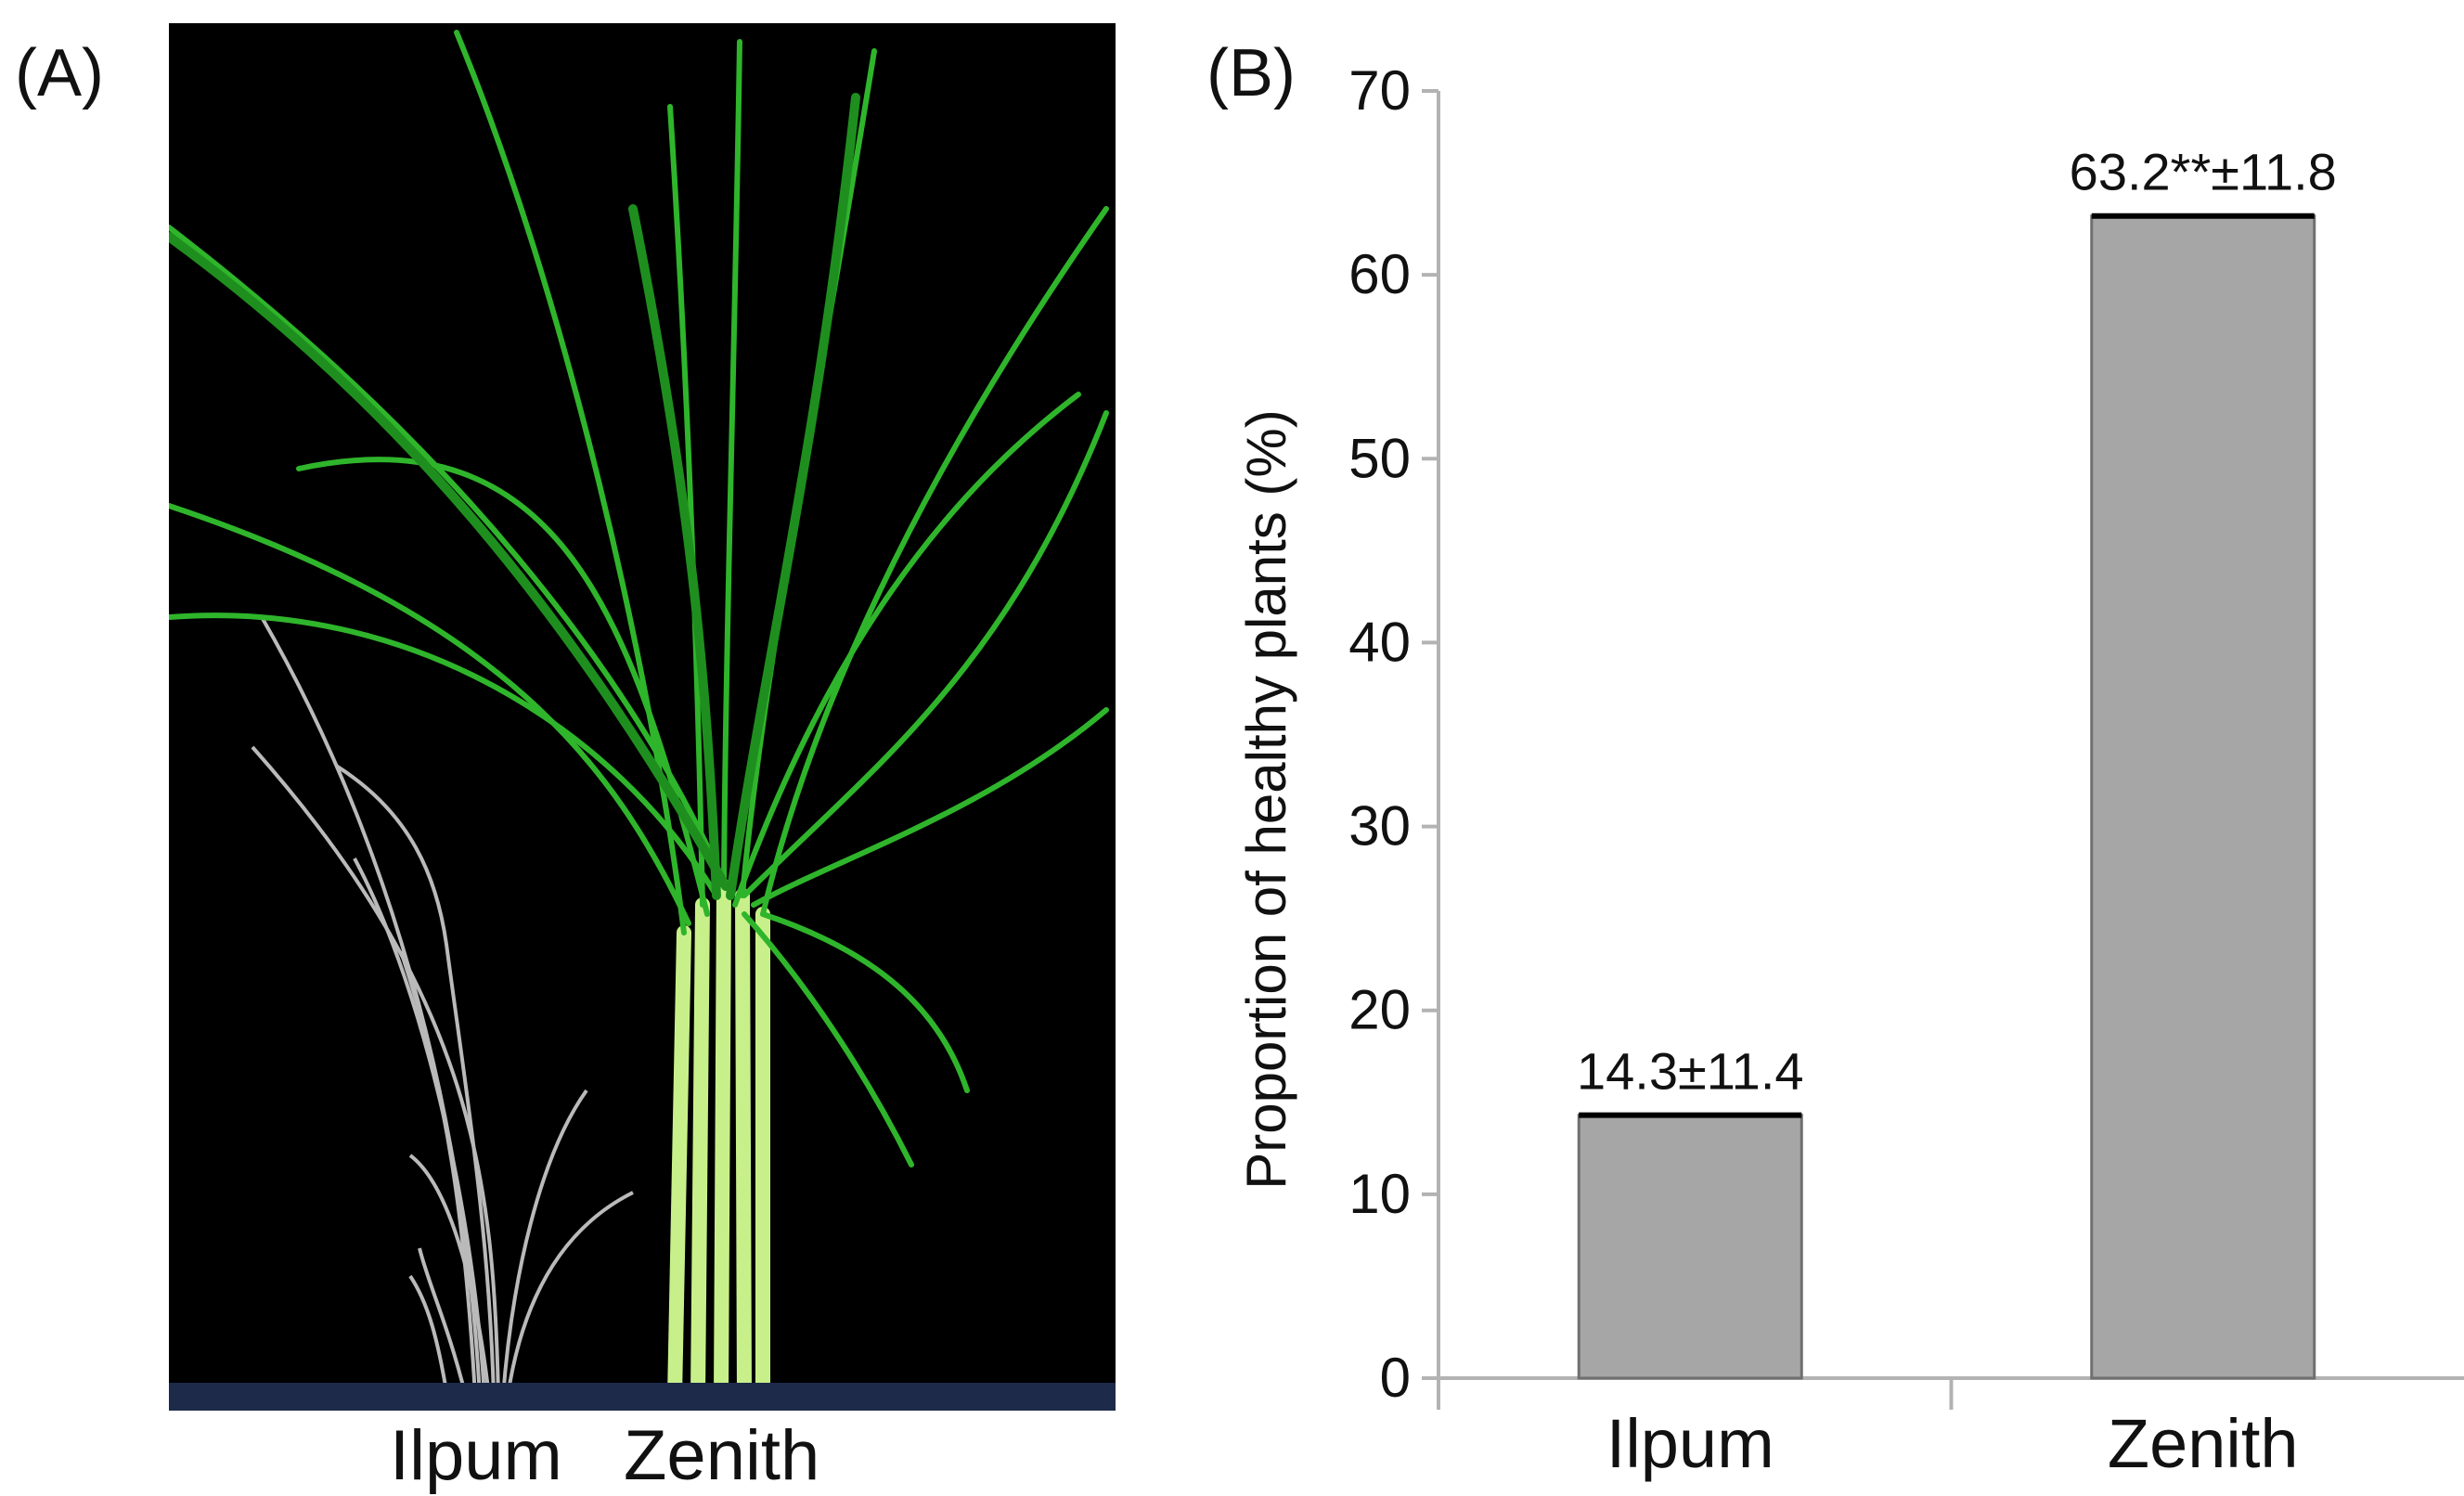 This screenshot has height=1496, width=2464. Describe the element at coordinates (476, 1455) in the screenshot. I see `photo-caption-ilpum: Ilpum` at that location.